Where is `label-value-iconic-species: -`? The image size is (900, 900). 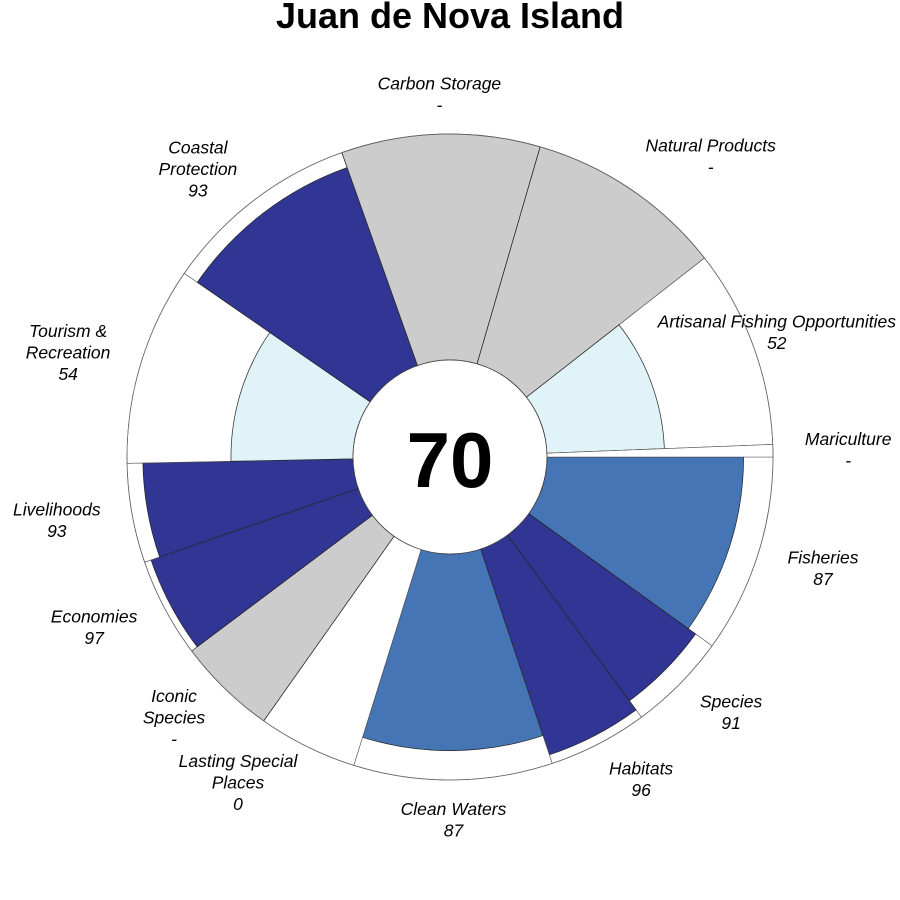 label-value-iconic-species: - is located at coordinates (174, 739).